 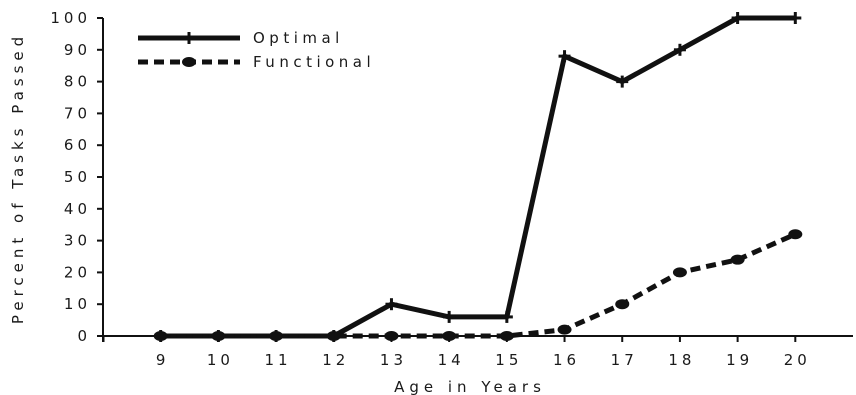 I want to click on y-tick-label: 100, so click(x=70, y=18).